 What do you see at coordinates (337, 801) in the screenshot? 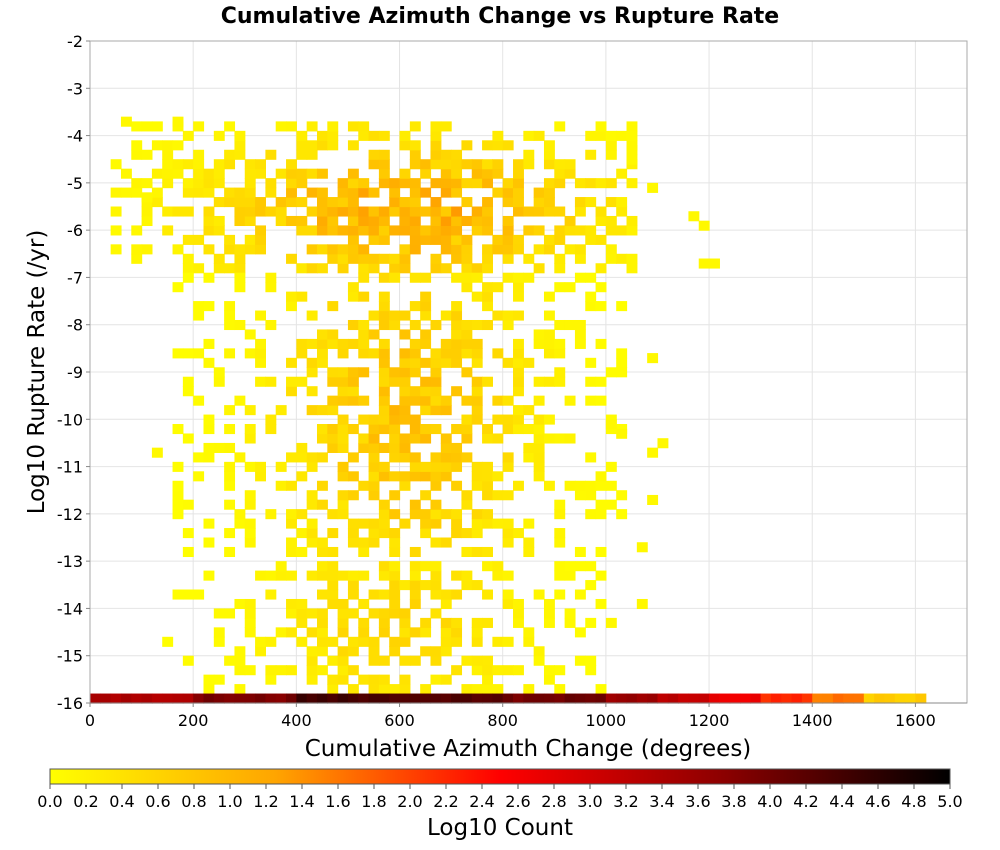
I see `colorbar-tick-label: 1.6` at bounding box center [337, 801].